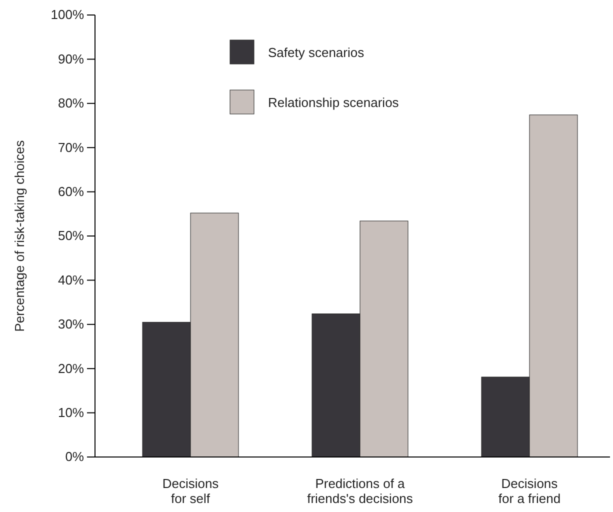 The width and height of the screenshot is (613, 512). Describe the element at coordinates (19, 236) in the screenshot. I see `y-axis-title: Percentage of risk-taking choices` at that location.